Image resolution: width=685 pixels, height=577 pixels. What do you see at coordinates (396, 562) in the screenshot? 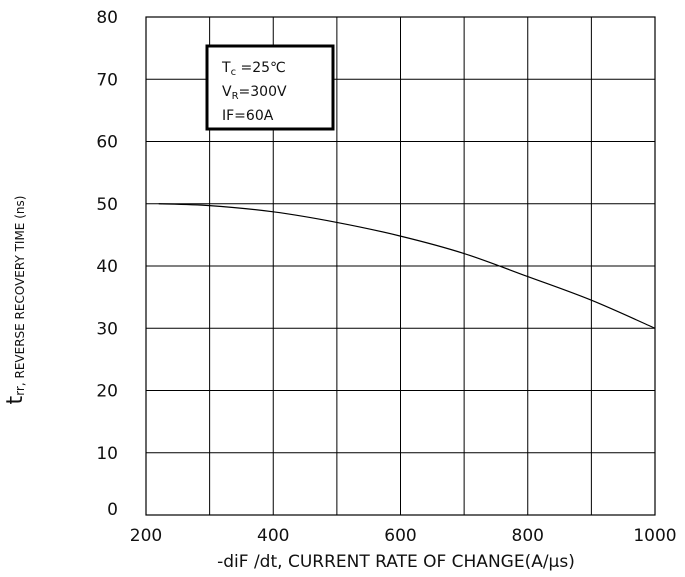
I see `x-axis-label: -diF /dt, CURRENT RATE OF CHANGE(A/μs)` at bounding box center [396, 562].